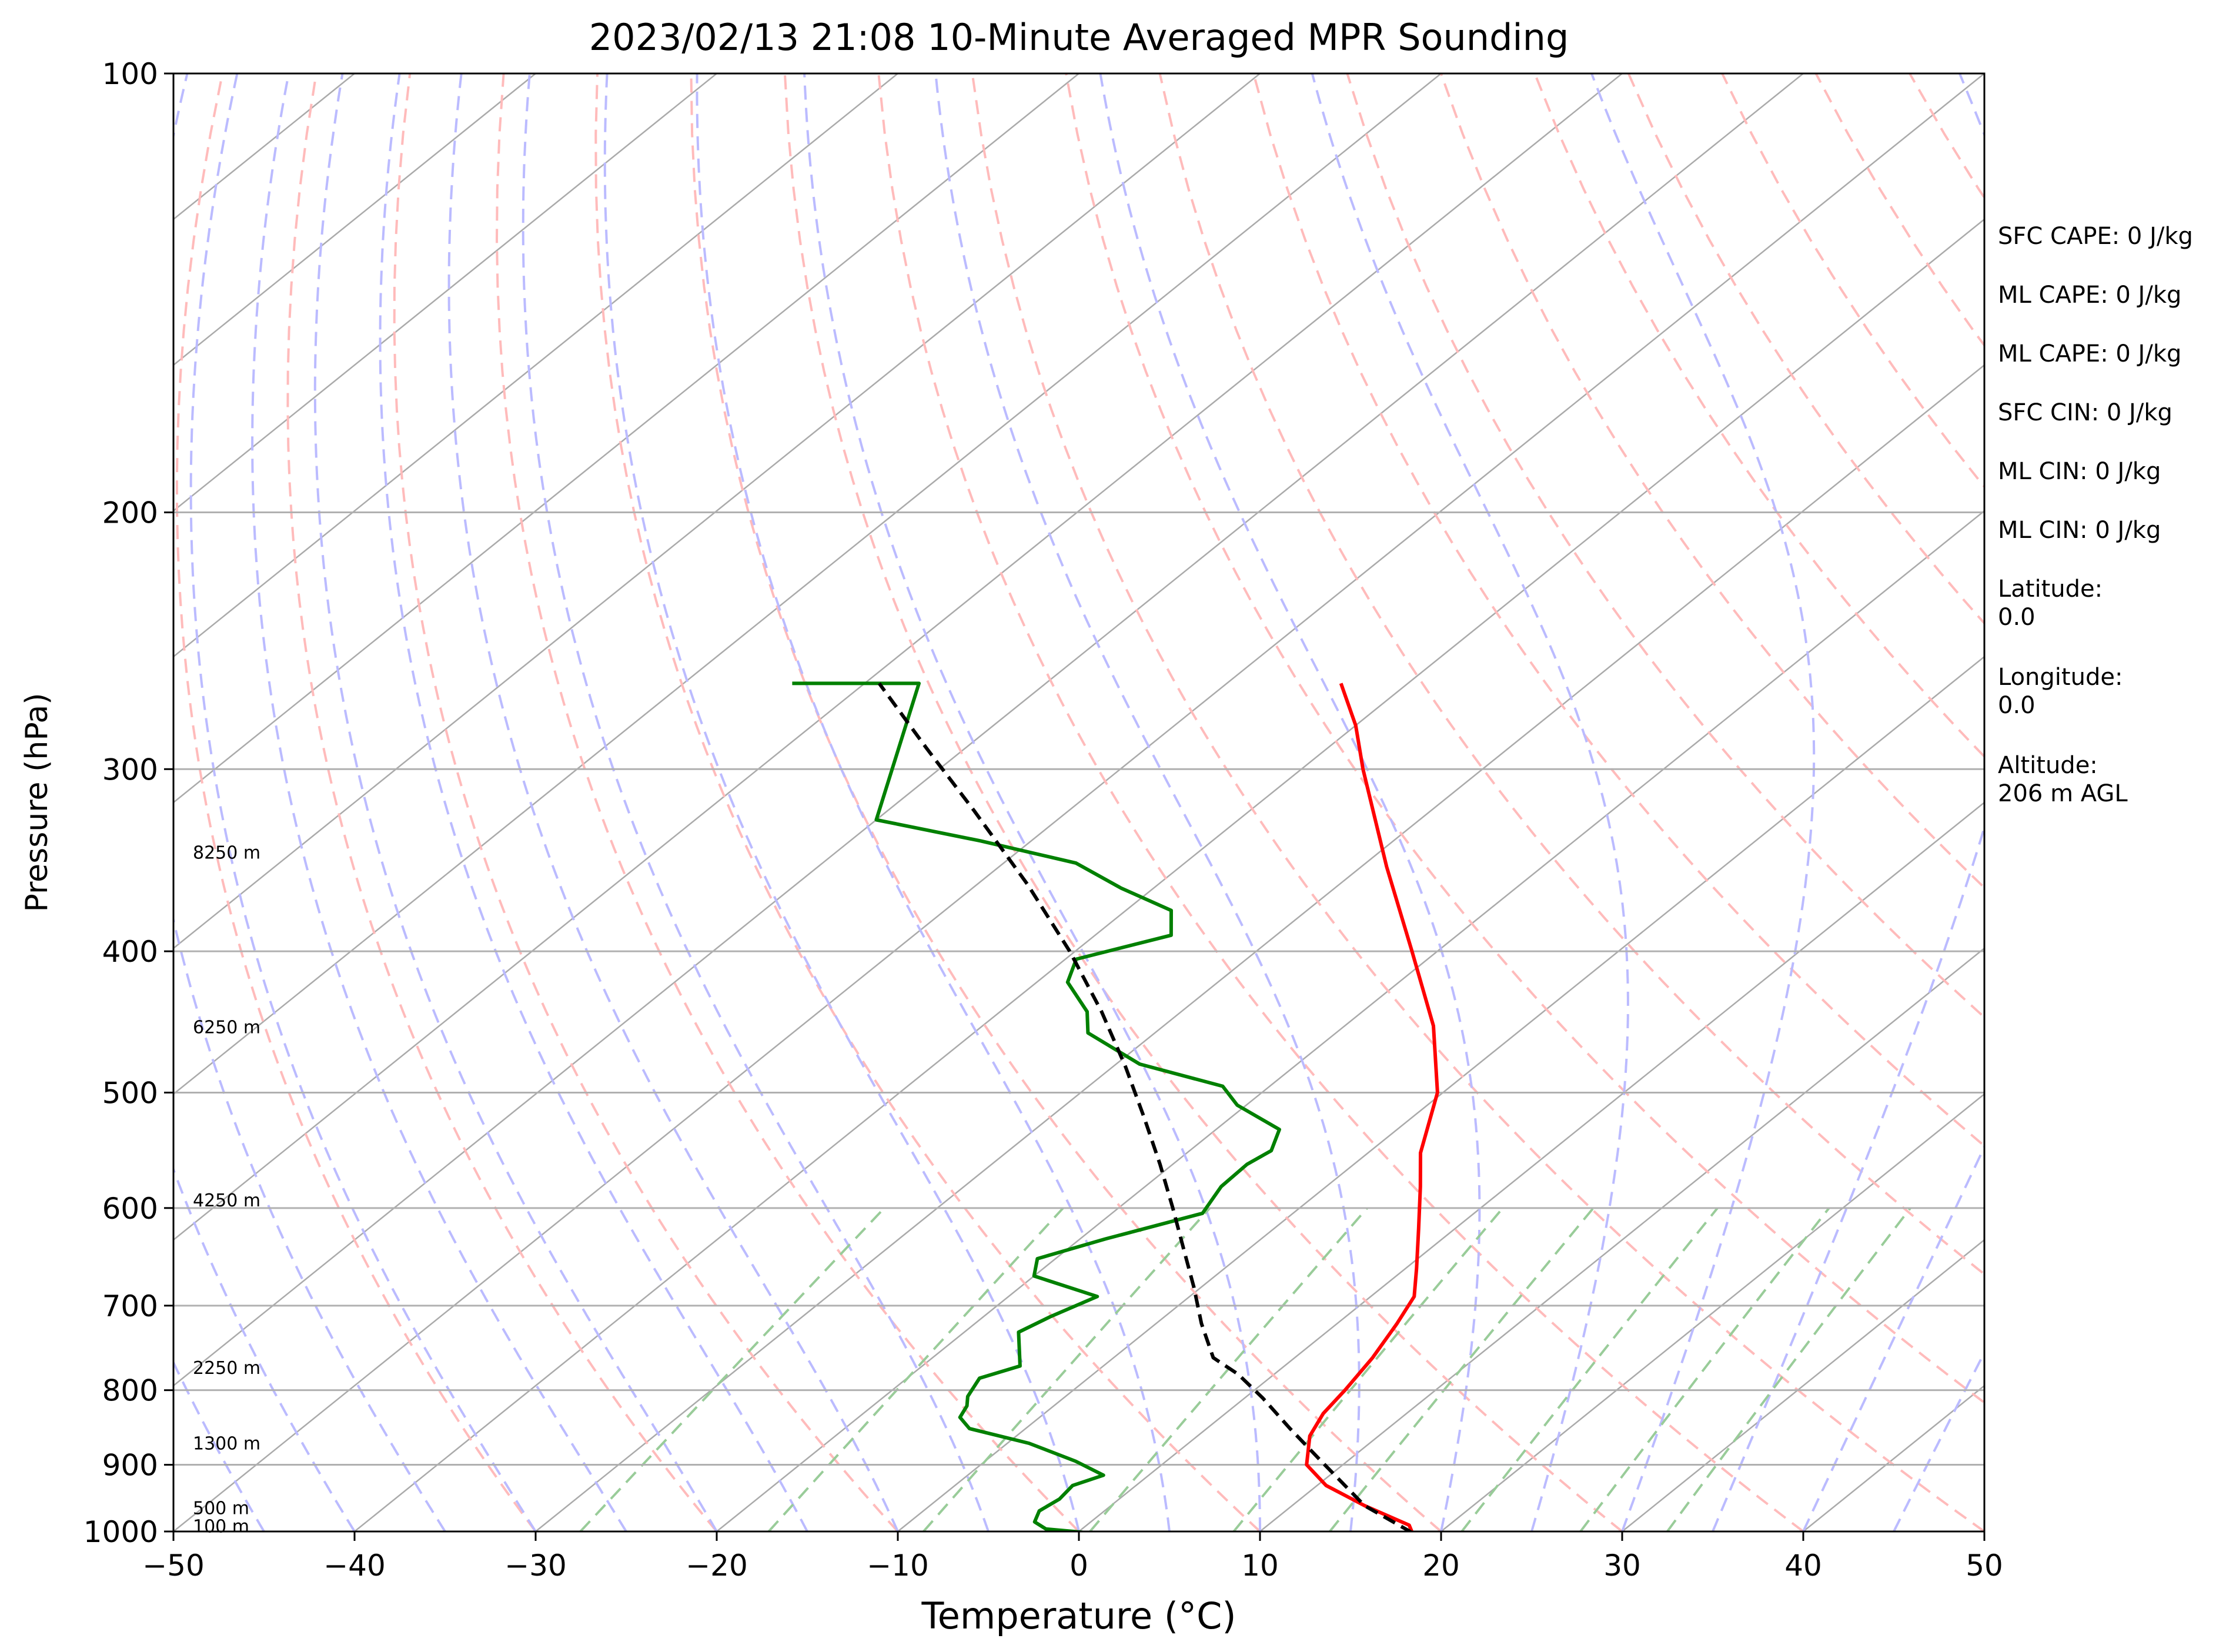 The width and height of the screenshot is (2226, 1652). What do you see at coordinates (130, 513) in the screenshot?
I see `y-tick-label: 200` at bounding box center [130, 513].